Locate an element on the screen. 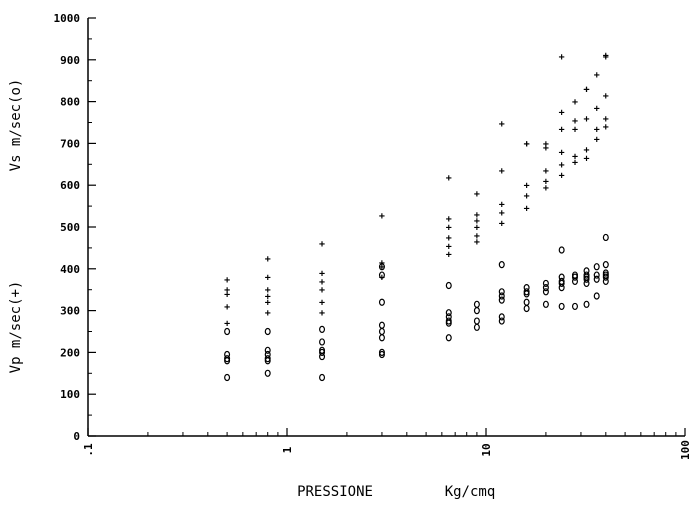 Image resolution: width=695 pixels, height=509 pixels. y-tick-label: 500 is located at coordinates (70, 227).